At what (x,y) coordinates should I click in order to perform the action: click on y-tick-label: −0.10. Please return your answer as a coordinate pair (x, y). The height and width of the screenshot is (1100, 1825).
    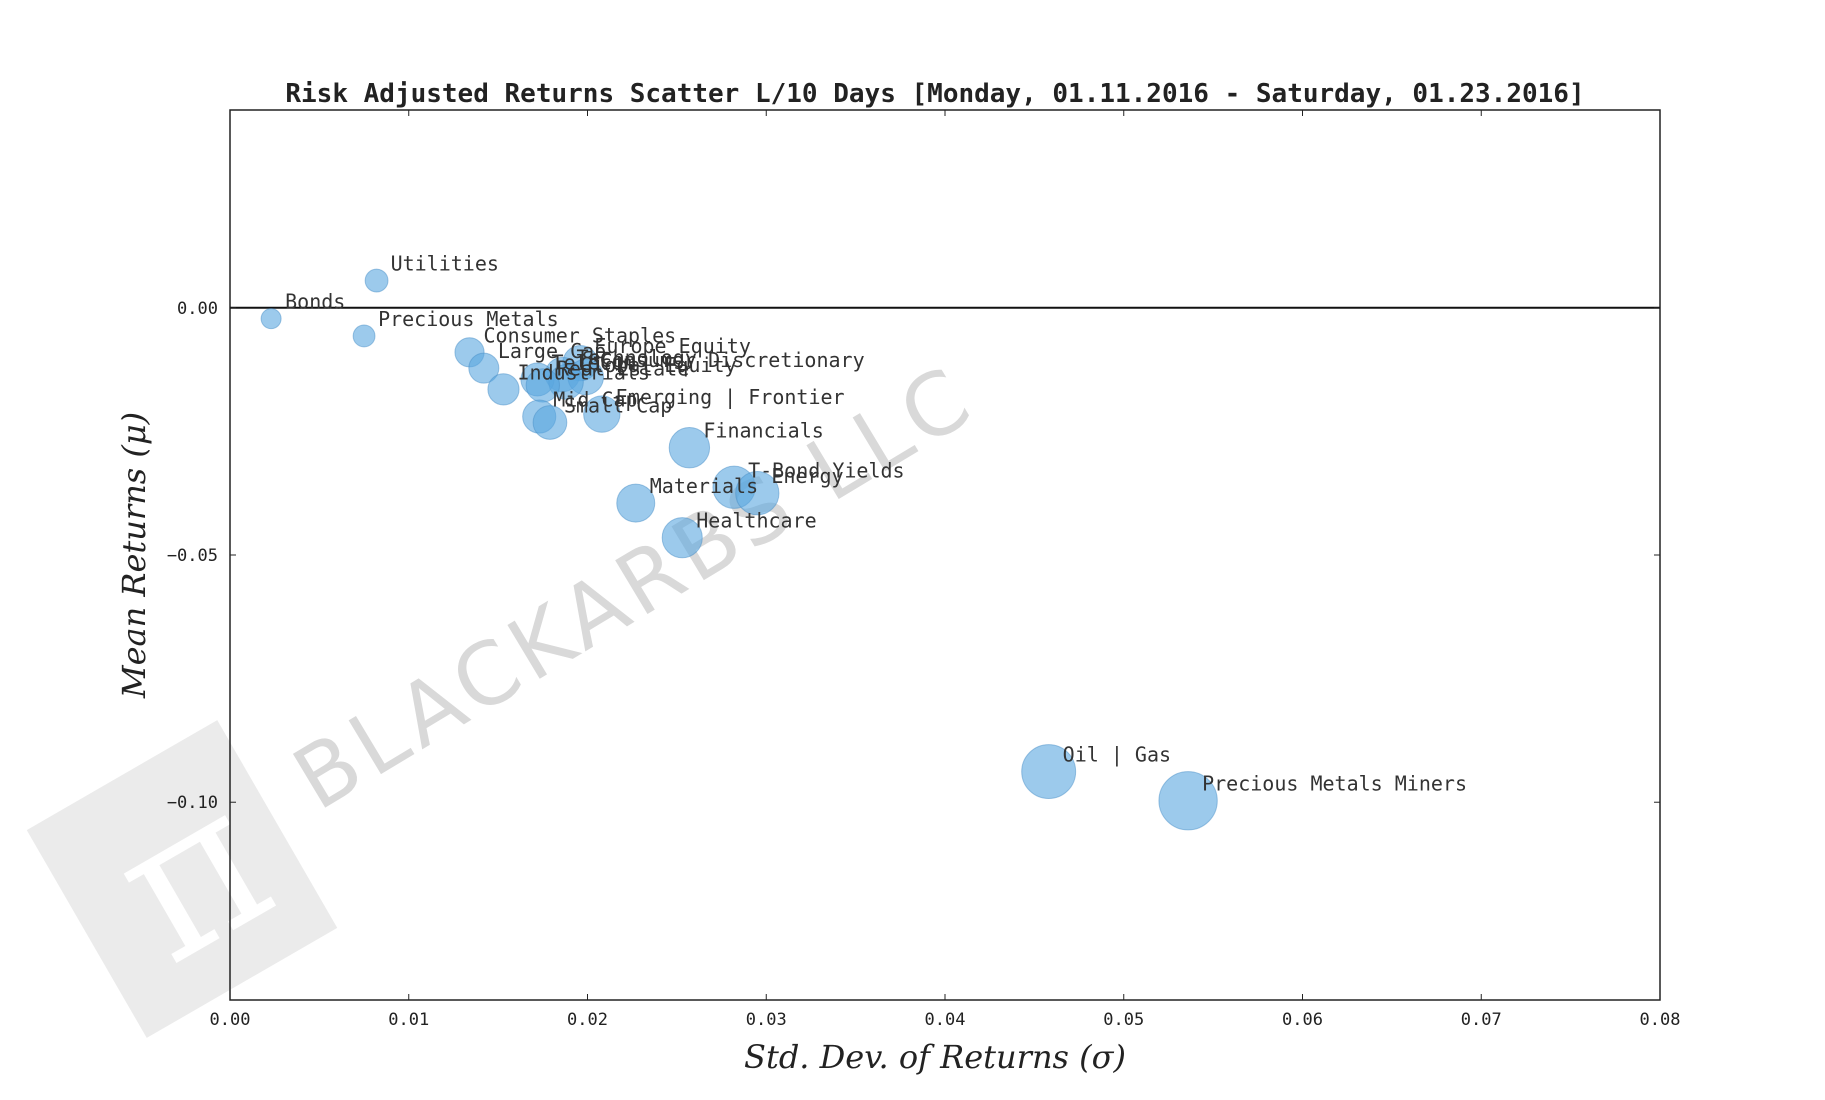
    Looking at the image, I should click on (192, 803).